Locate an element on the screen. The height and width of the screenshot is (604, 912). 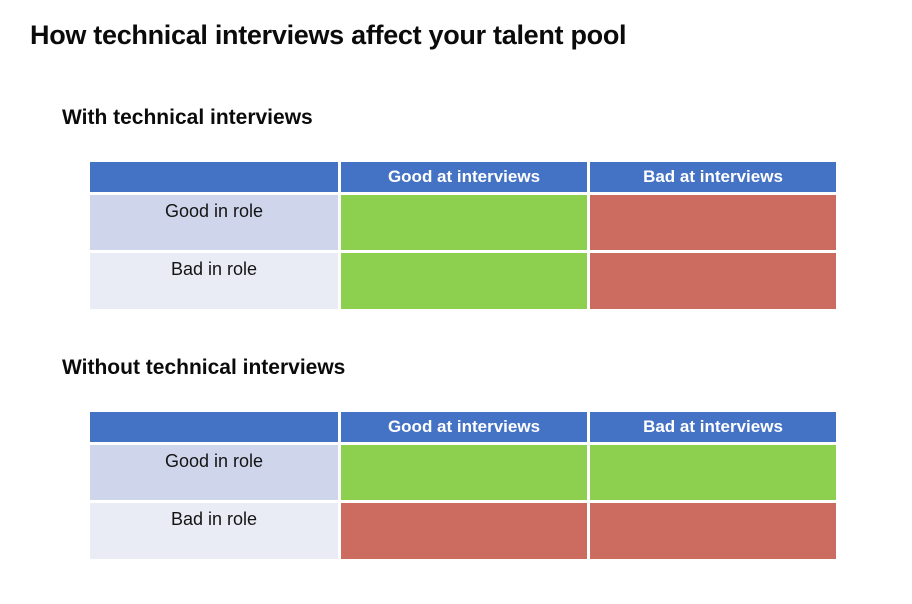
section-heading-with-interviews: With technical interviews is located at coordinates (187, 117).